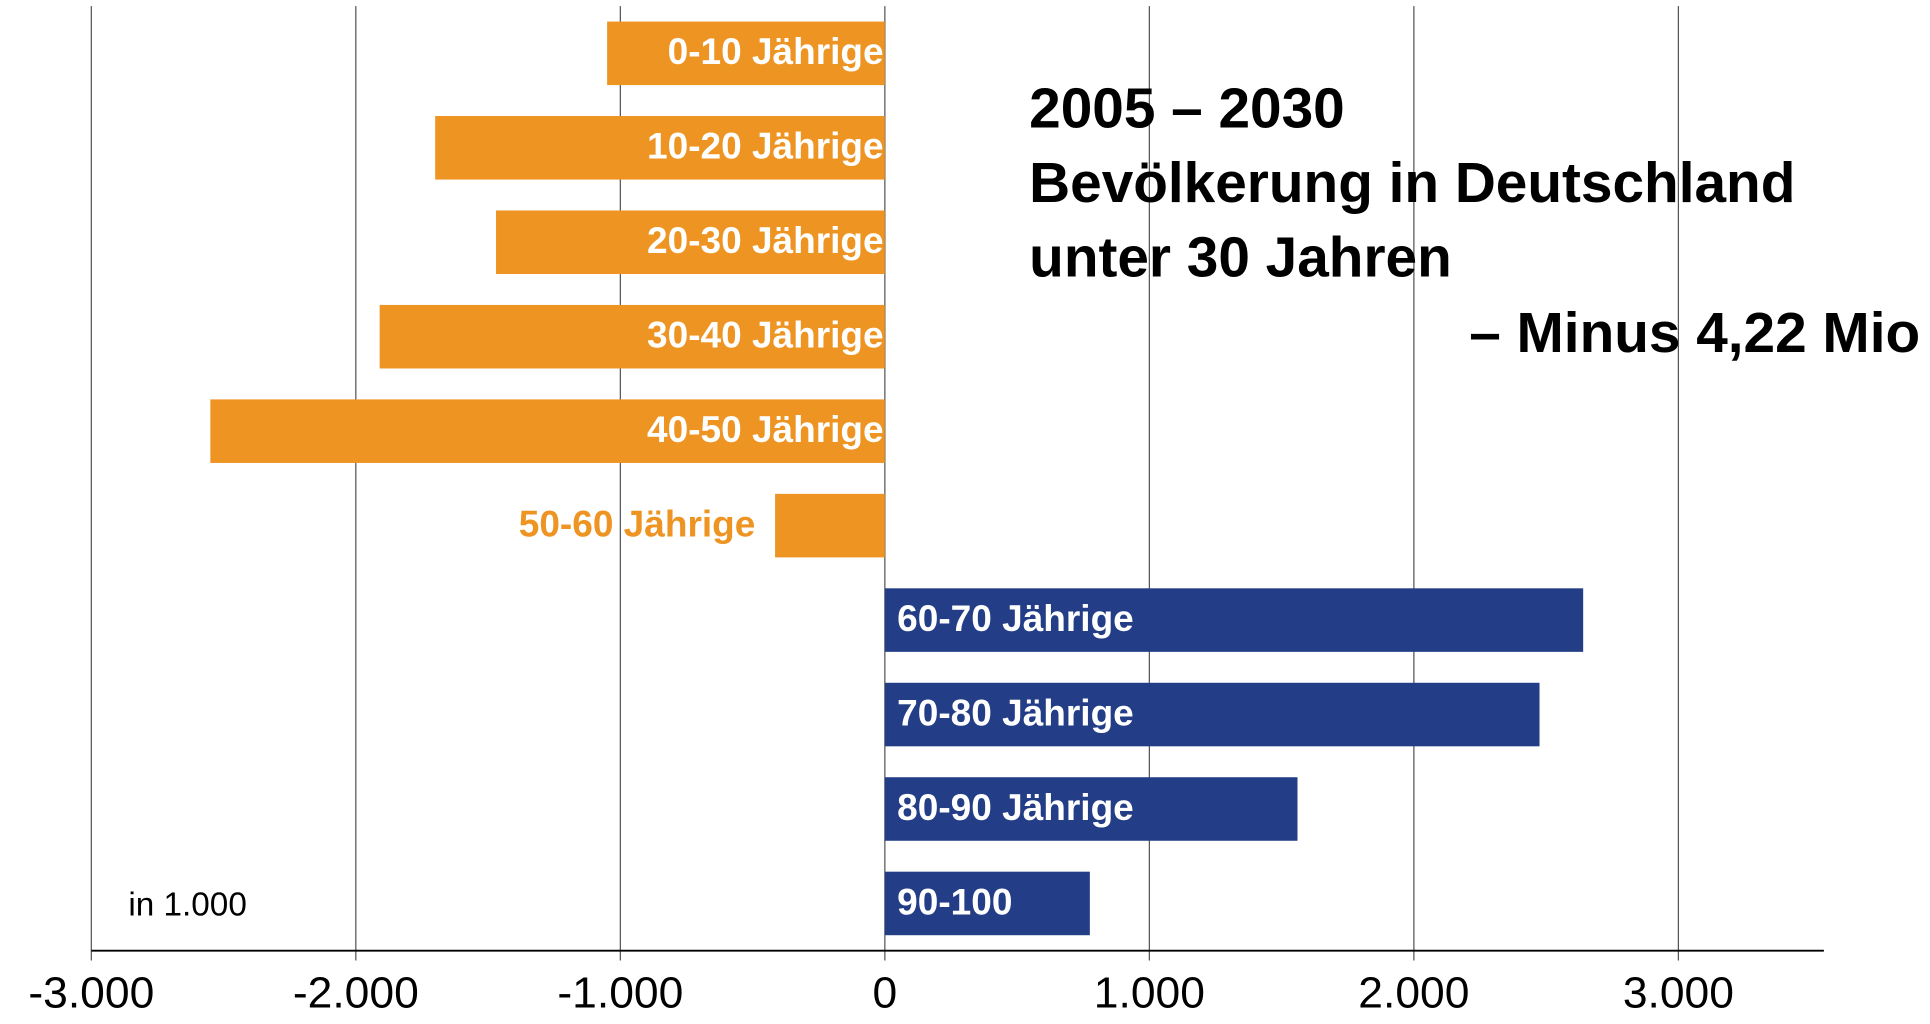  What do you see at coordinates (637, 524) in the screenshot?
I see `bar-label: 50-60 Jährige` at bounding box center [637, 524].